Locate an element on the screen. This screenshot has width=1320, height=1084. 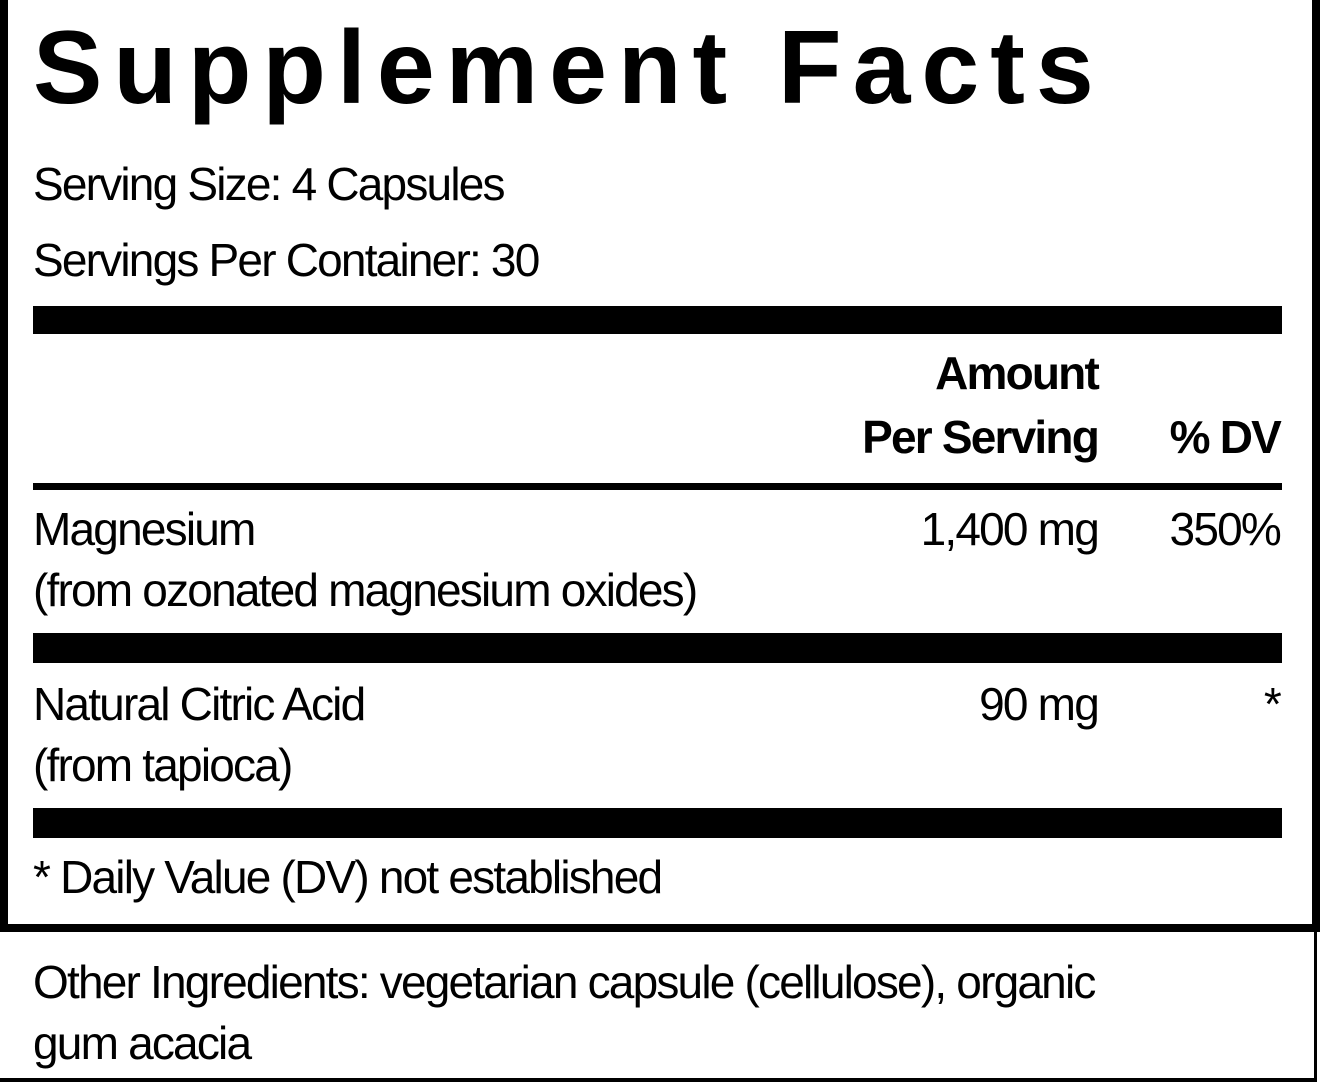
thick-divider is located at coordinates (657, 320).